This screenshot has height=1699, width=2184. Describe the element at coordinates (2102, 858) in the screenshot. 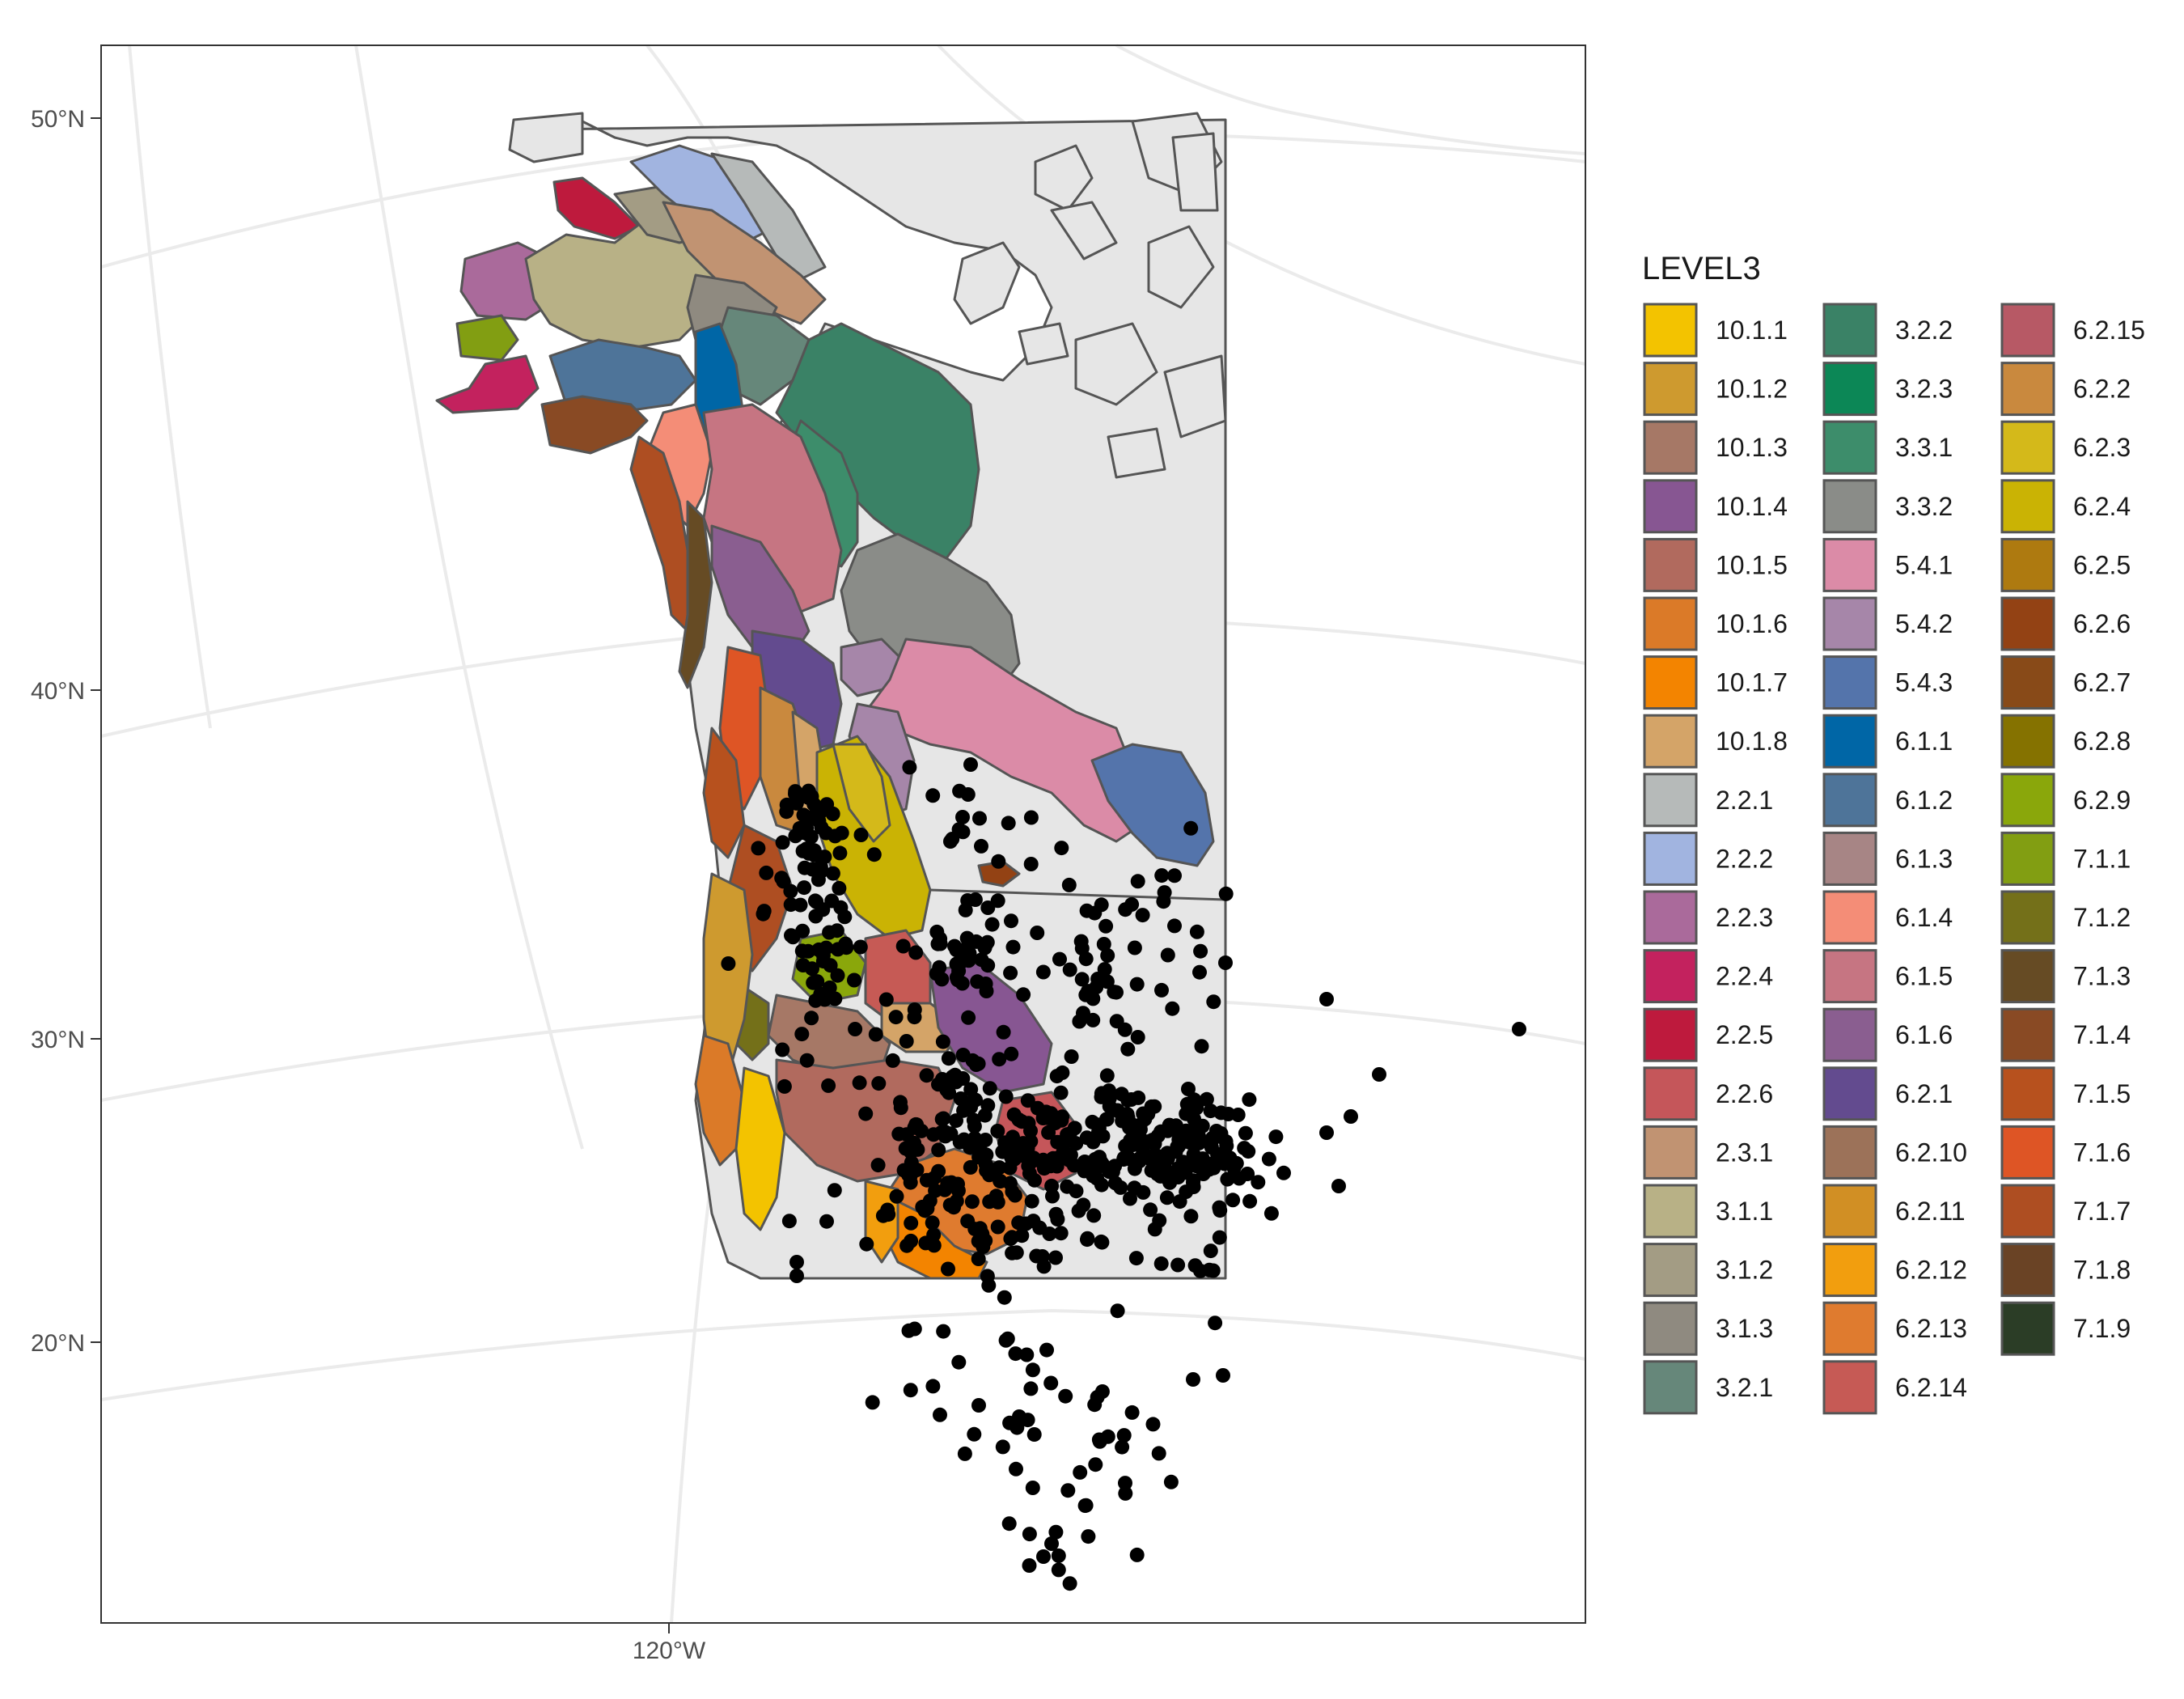

I see `legend-label: 7.1.1` at that location.